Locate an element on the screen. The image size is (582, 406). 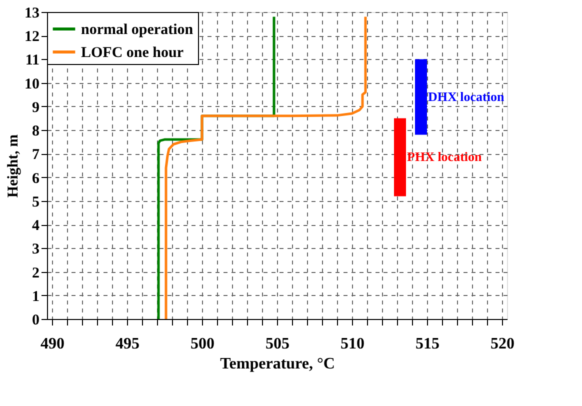
y-tick-label: 10 is located at coordinates (32, 84).